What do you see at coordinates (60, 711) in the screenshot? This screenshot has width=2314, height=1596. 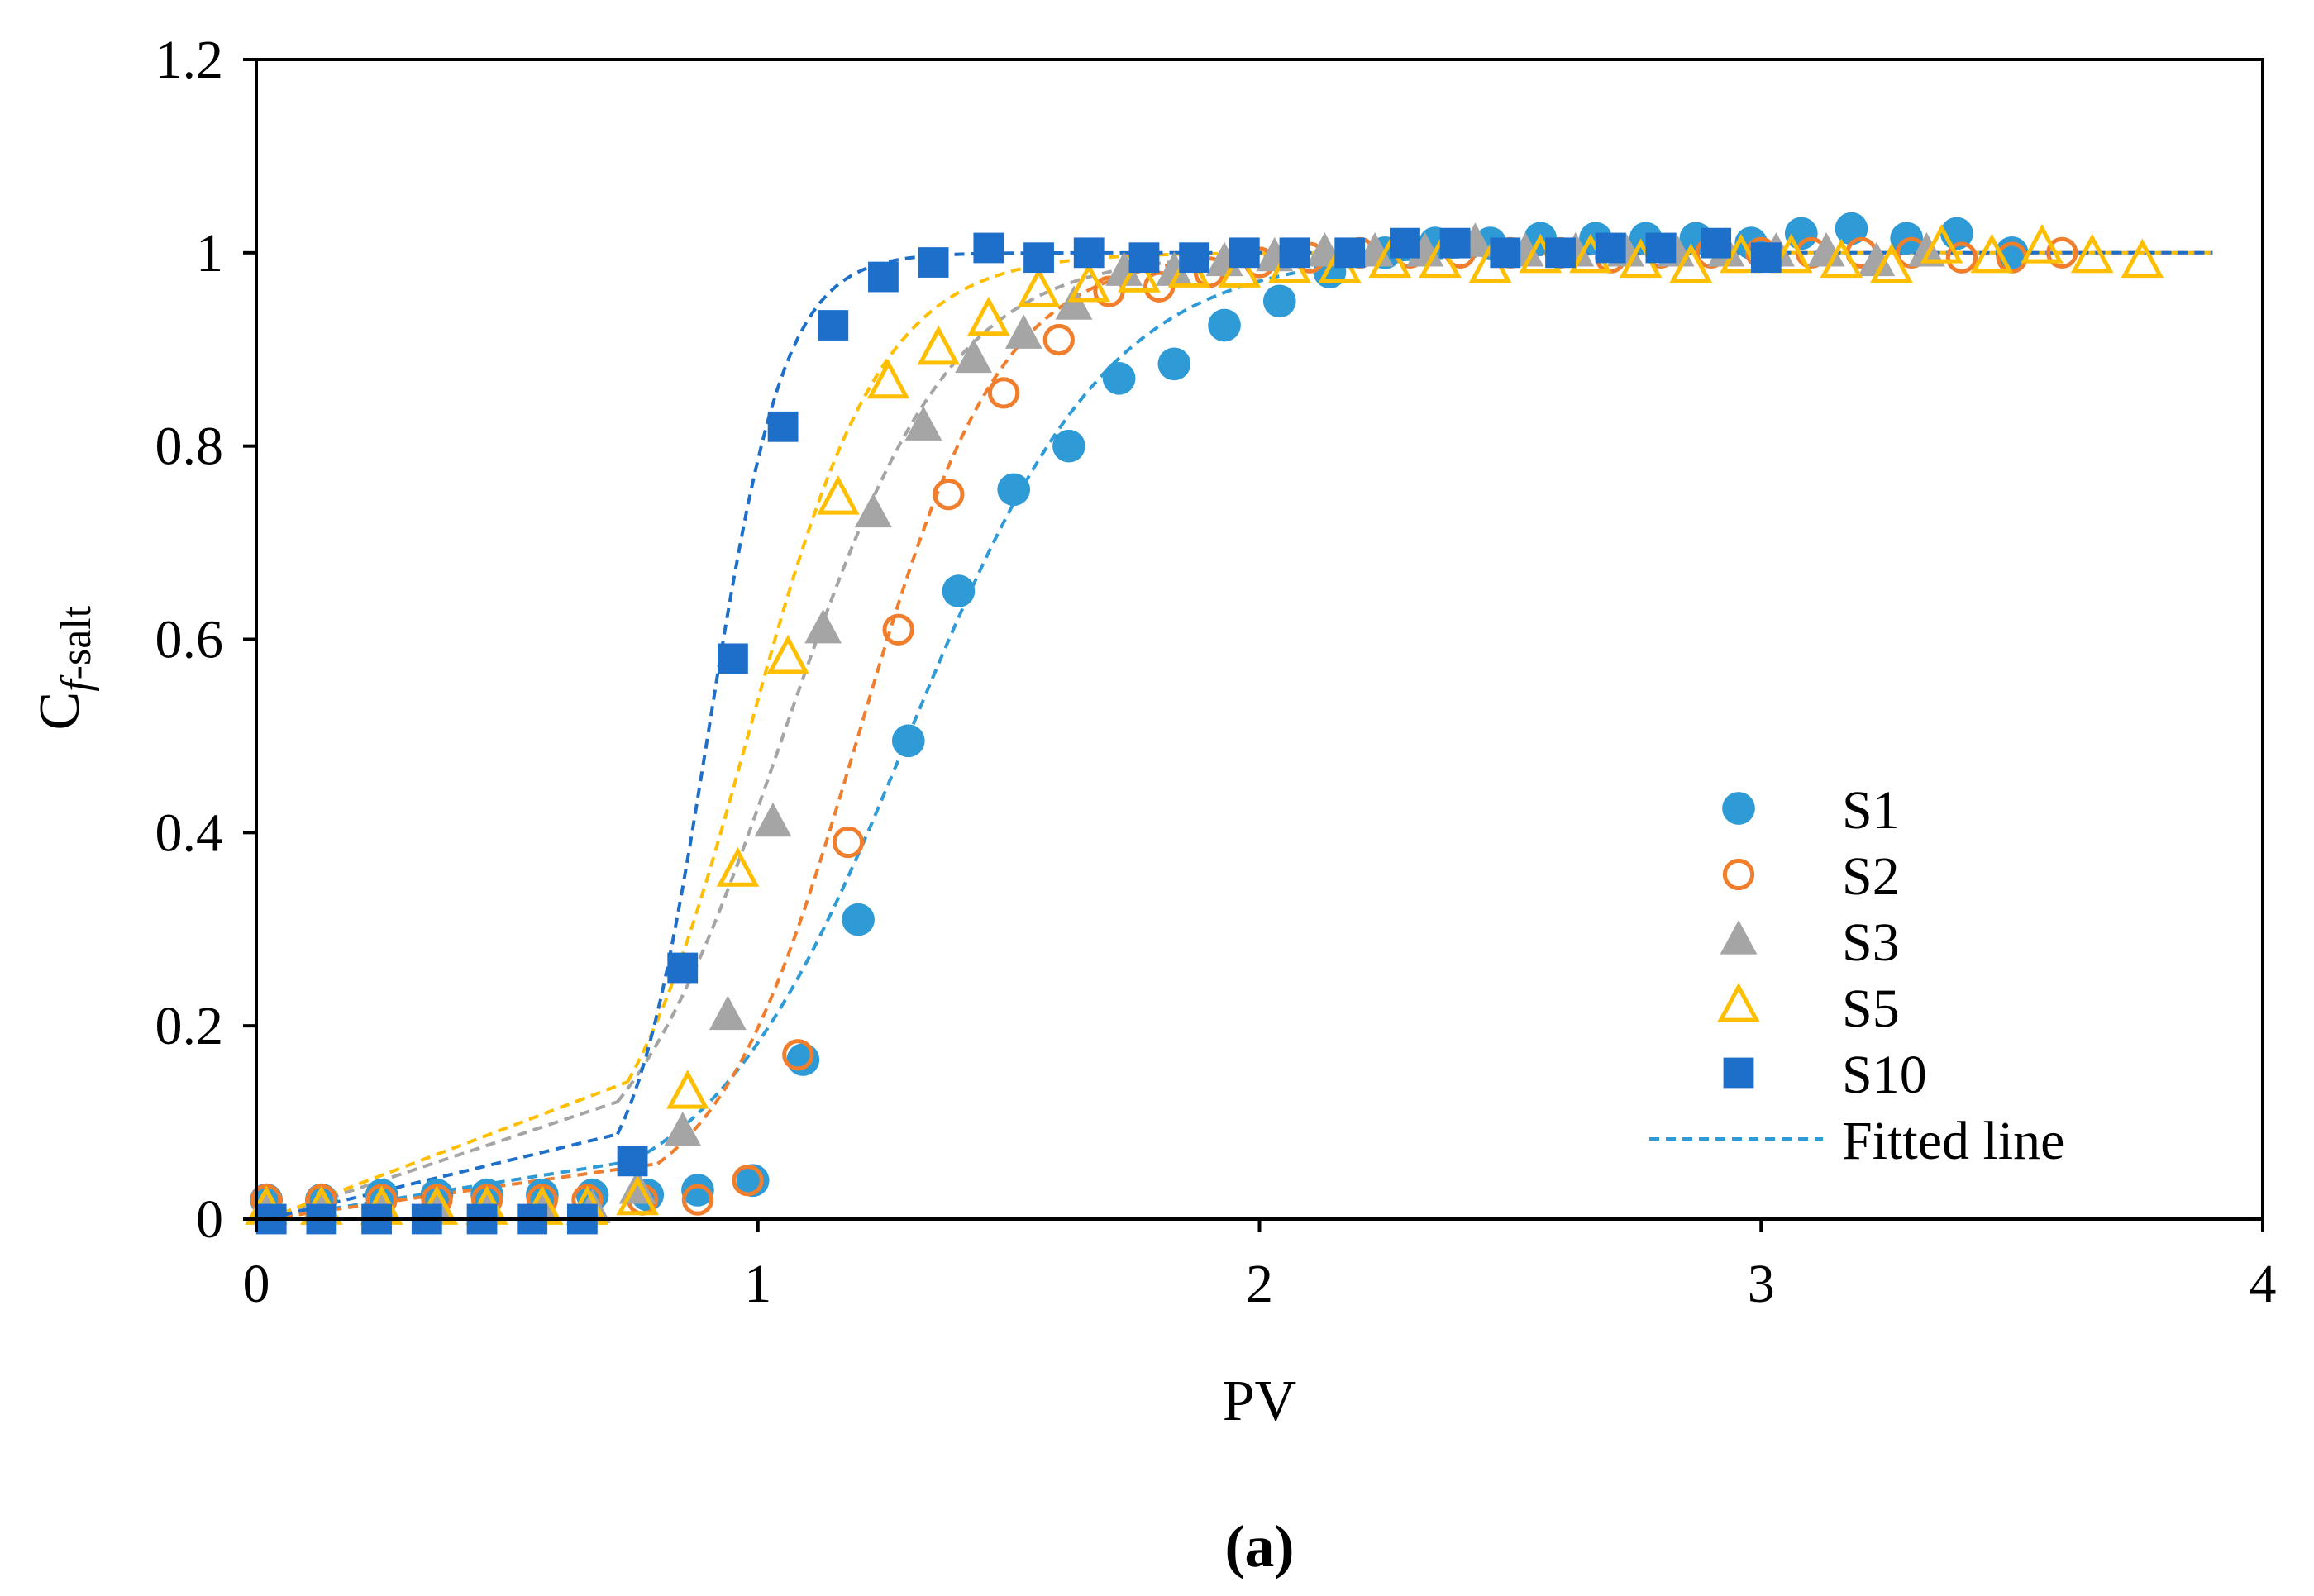 I see `y-axis-title-main: C` at bounding box center [60, 711].